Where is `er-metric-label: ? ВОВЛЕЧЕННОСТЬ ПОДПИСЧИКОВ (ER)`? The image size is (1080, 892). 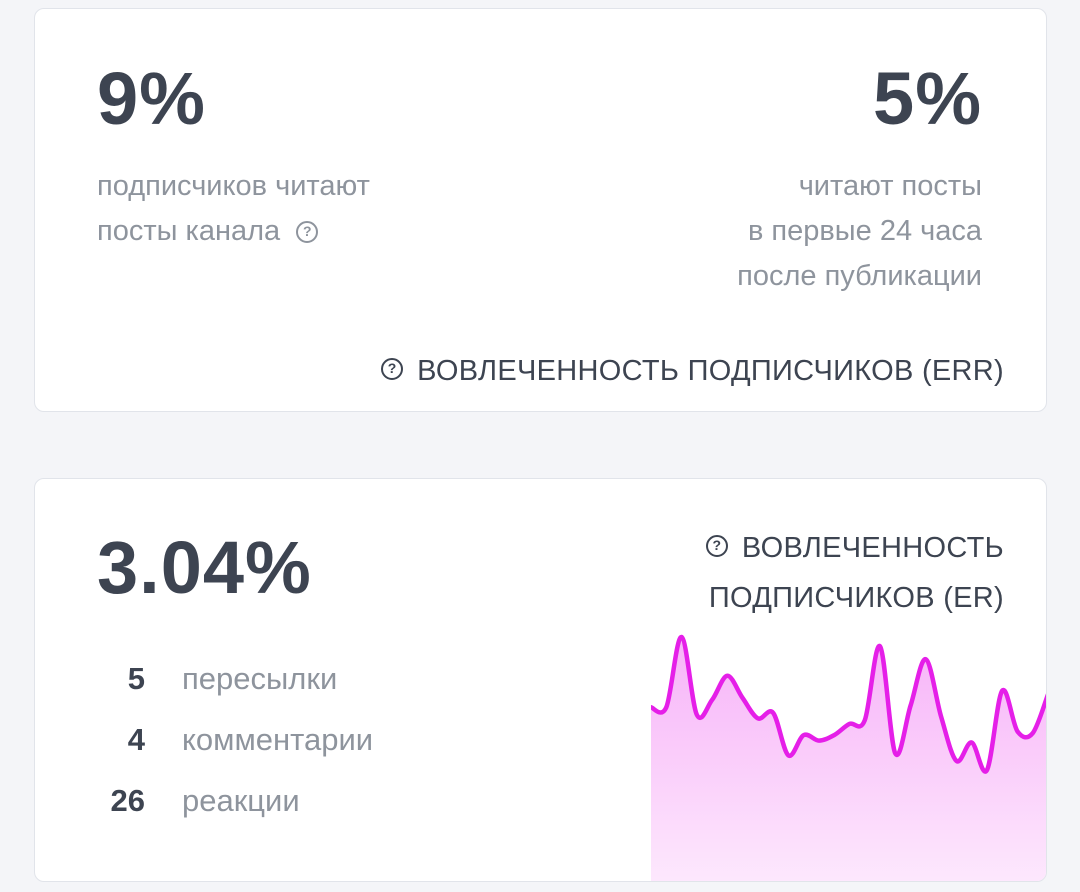 er-metric-label: ? ВОВЛЕЧЕННОСТЬ ПОДПИСЧИКОВ (ER) is located at coordinates (854, 573).